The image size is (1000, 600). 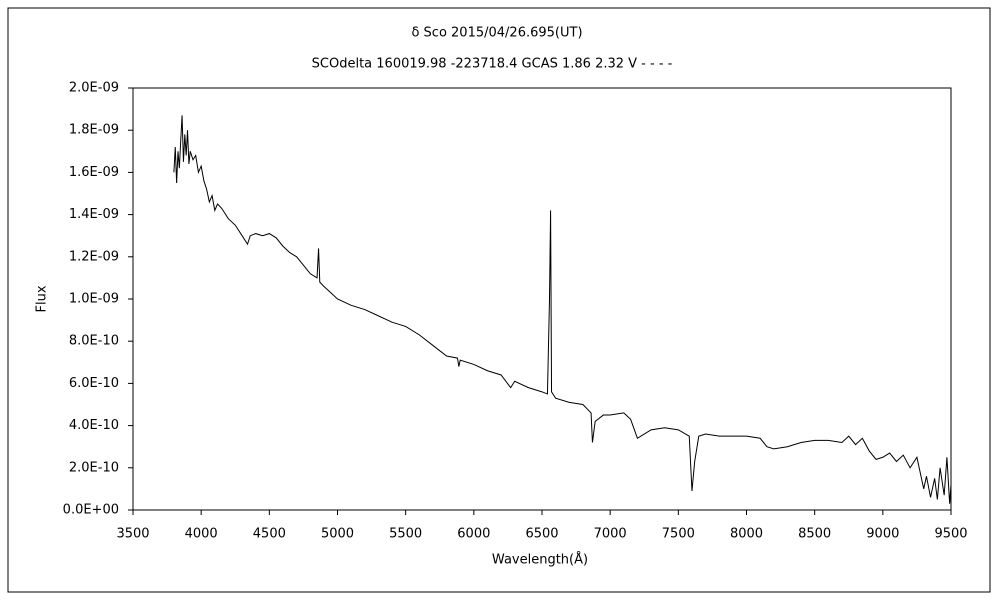 I want to click on y-tick-label: 1.0E-09, so click(x=94, y=299).